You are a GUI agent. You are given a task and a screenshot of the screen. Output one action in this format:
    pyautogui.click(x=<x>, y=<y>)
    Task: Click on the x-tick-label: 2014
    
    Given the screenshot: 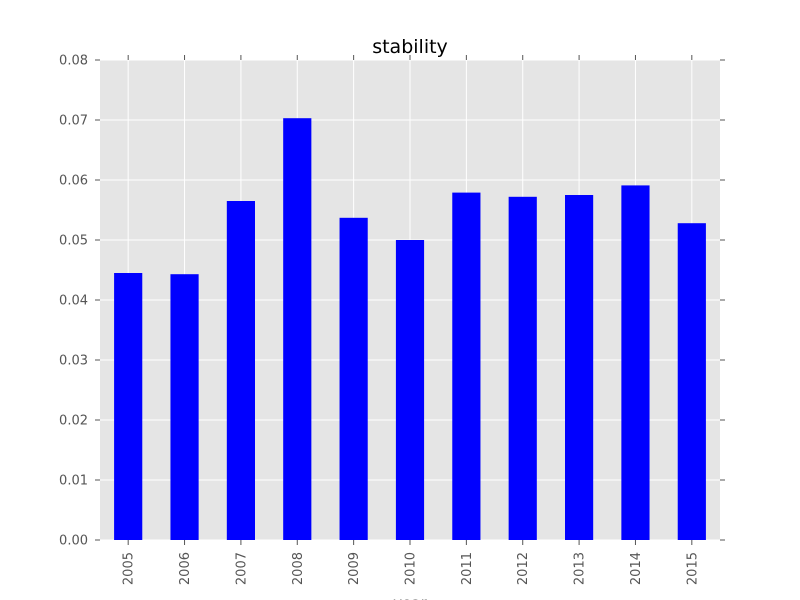 What is the action you would take?
    pyautogui.click(x=636, y=568)
    